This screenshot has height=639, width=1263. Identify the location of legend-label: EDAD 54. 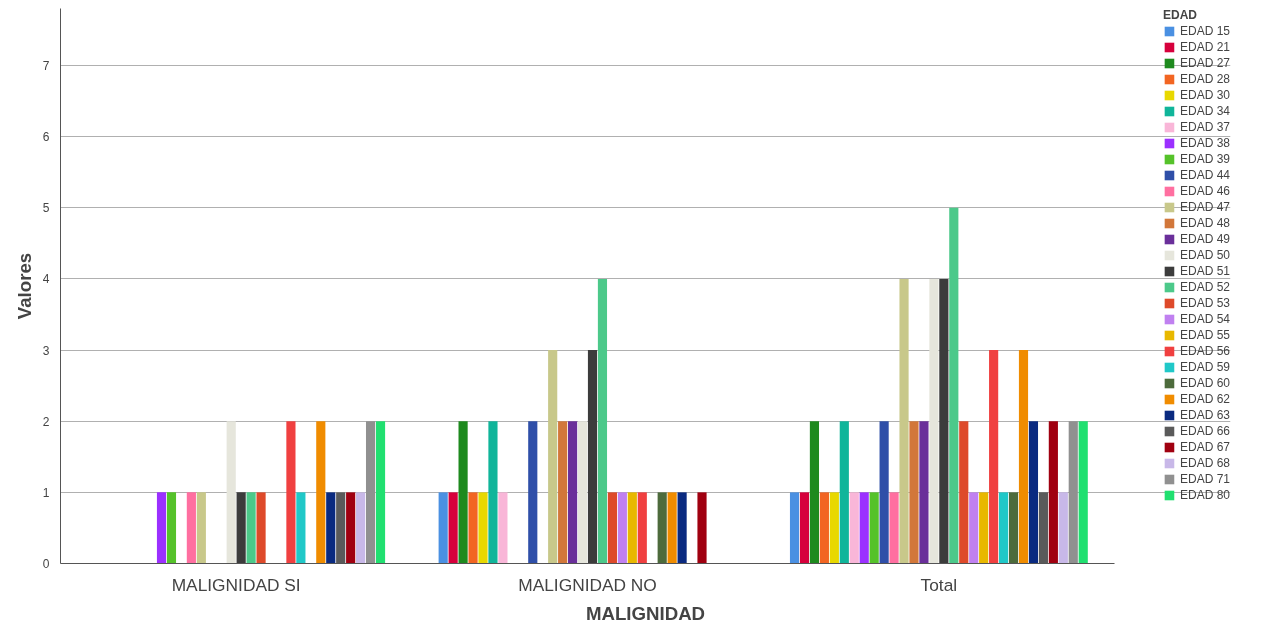
(1204, 319).